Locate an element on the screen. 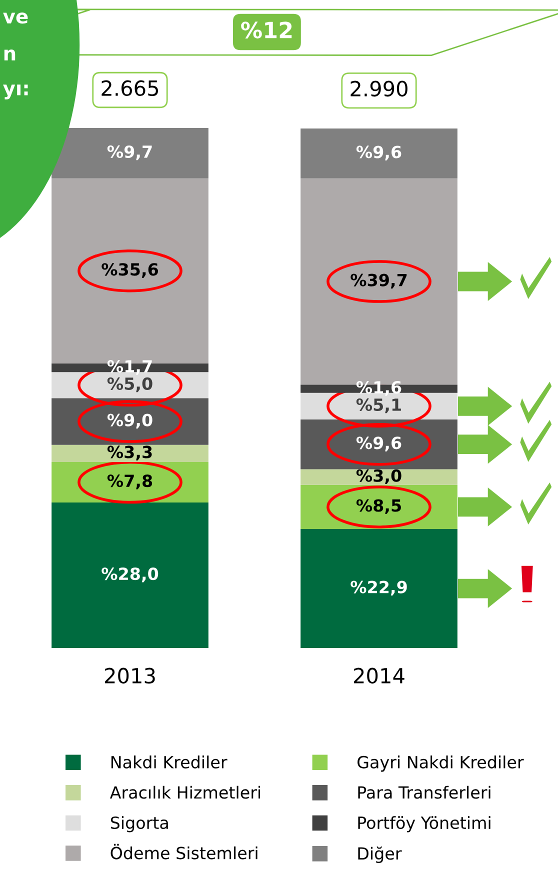 The image size is (558, 878). data-label: %5,0 is located at coordinates (129, 384).